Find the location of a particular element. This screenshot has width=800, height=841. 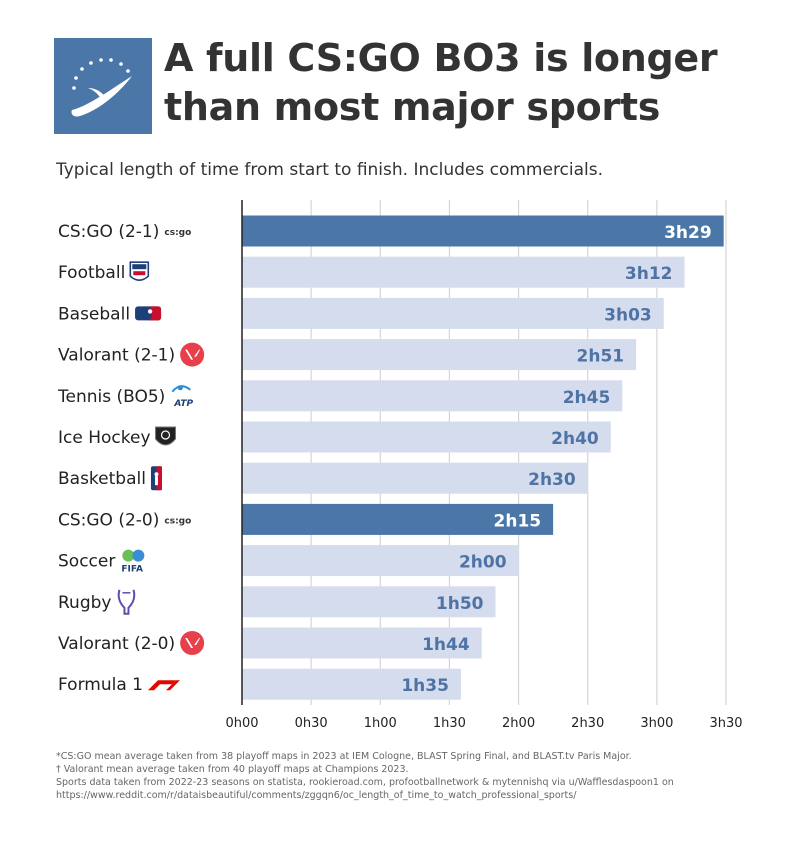

category-label: Formula 1 is located at coordinates (100, 685).